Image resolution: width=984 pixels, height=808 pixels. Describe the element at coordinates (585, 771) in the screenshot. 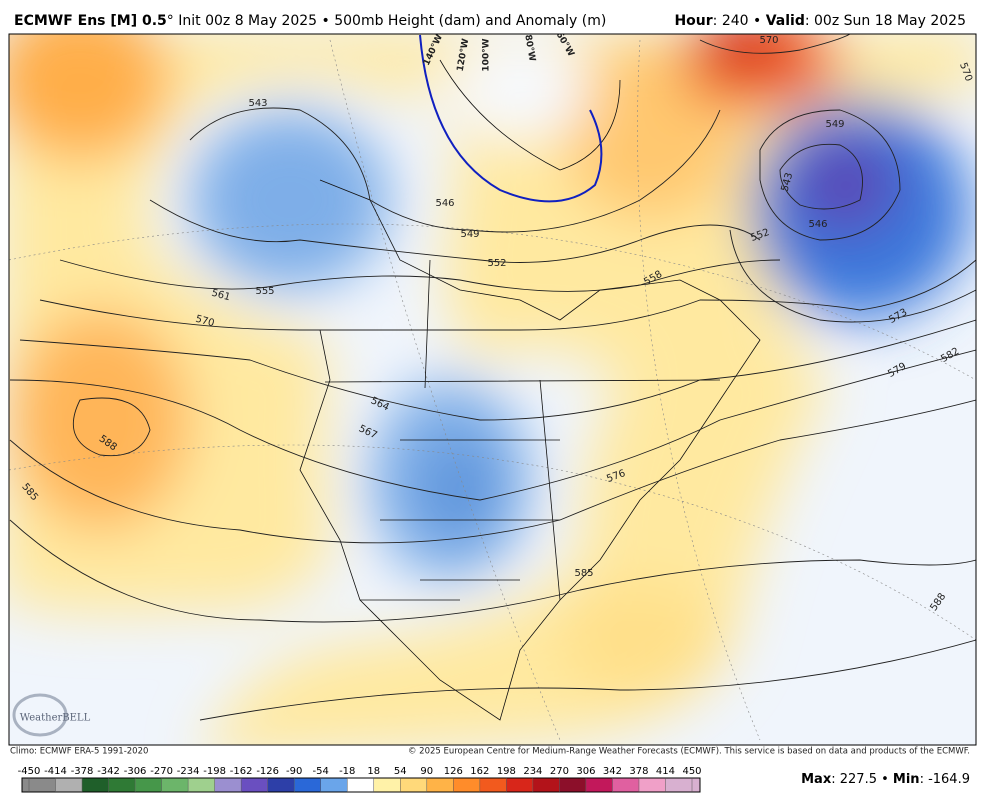

I see `colorbar-label: 306` at that location.